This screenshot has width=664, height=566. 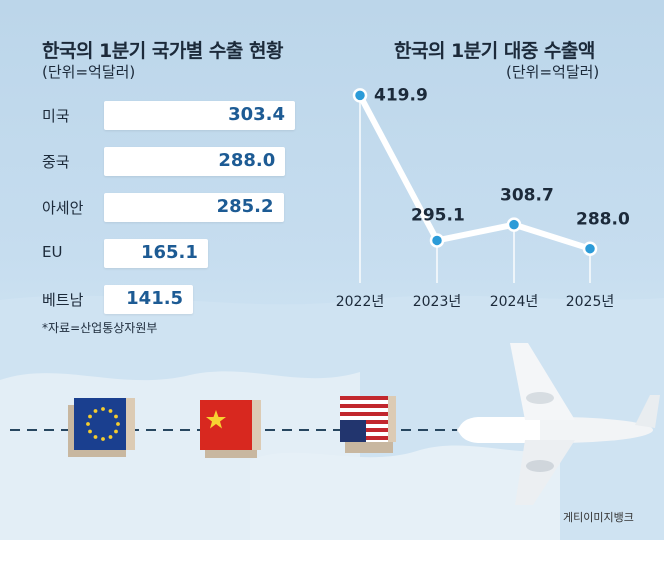 I want to click on china-flag-icon, so click(x=230, y=429).